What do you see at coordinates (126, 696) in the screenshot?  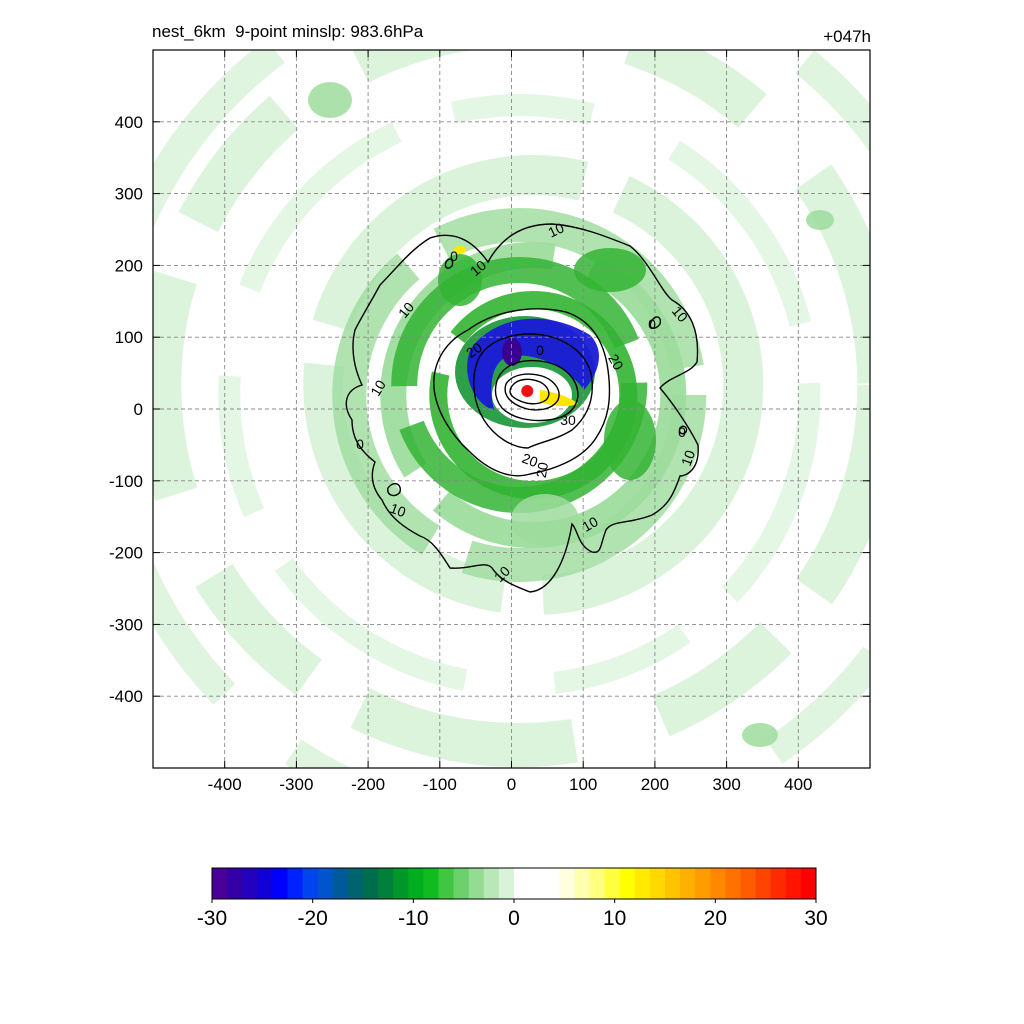 I see `y-tick-label: -400` at bounding box center [126, 696].